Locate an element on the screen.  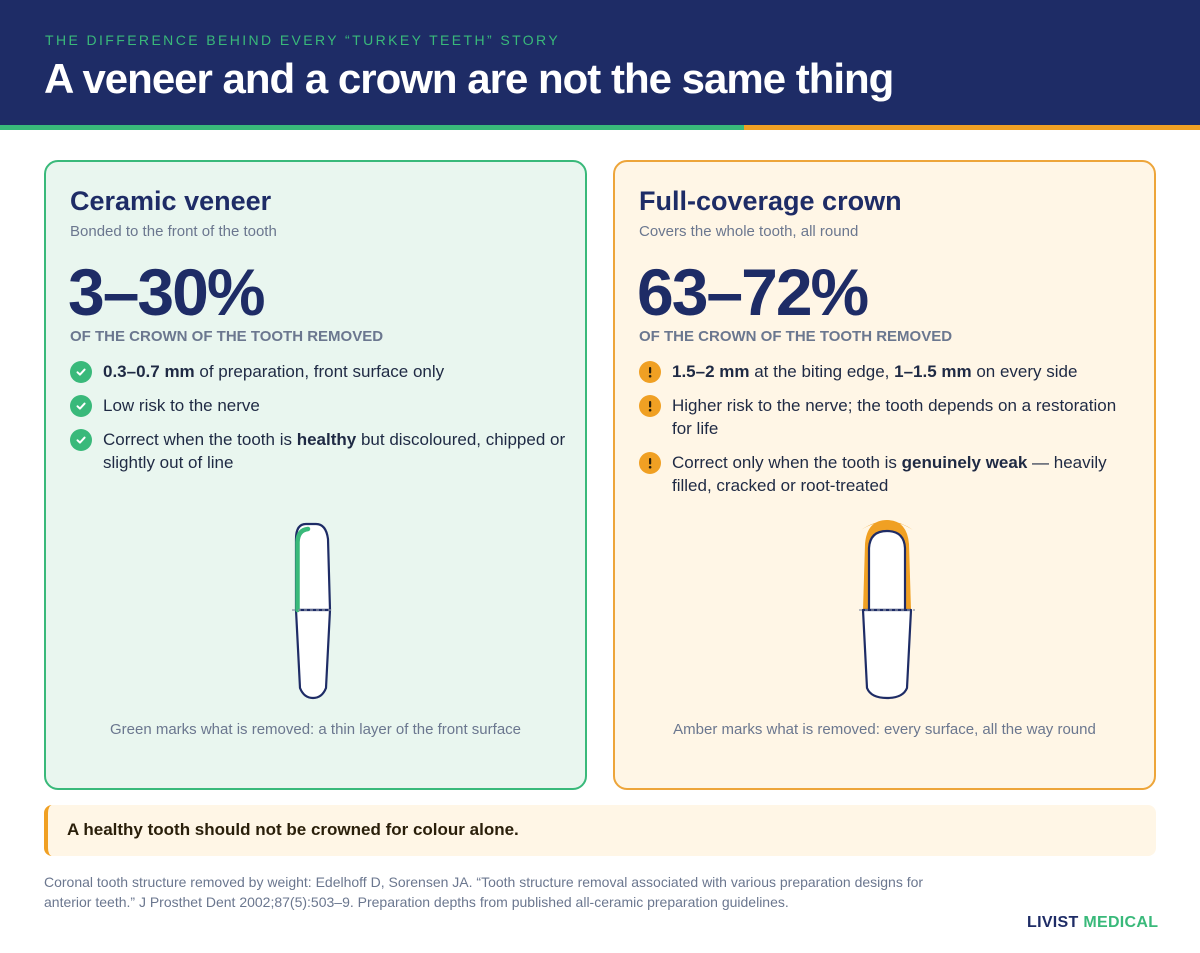
veneer-removed-layer is located at coordinates (303, 569).